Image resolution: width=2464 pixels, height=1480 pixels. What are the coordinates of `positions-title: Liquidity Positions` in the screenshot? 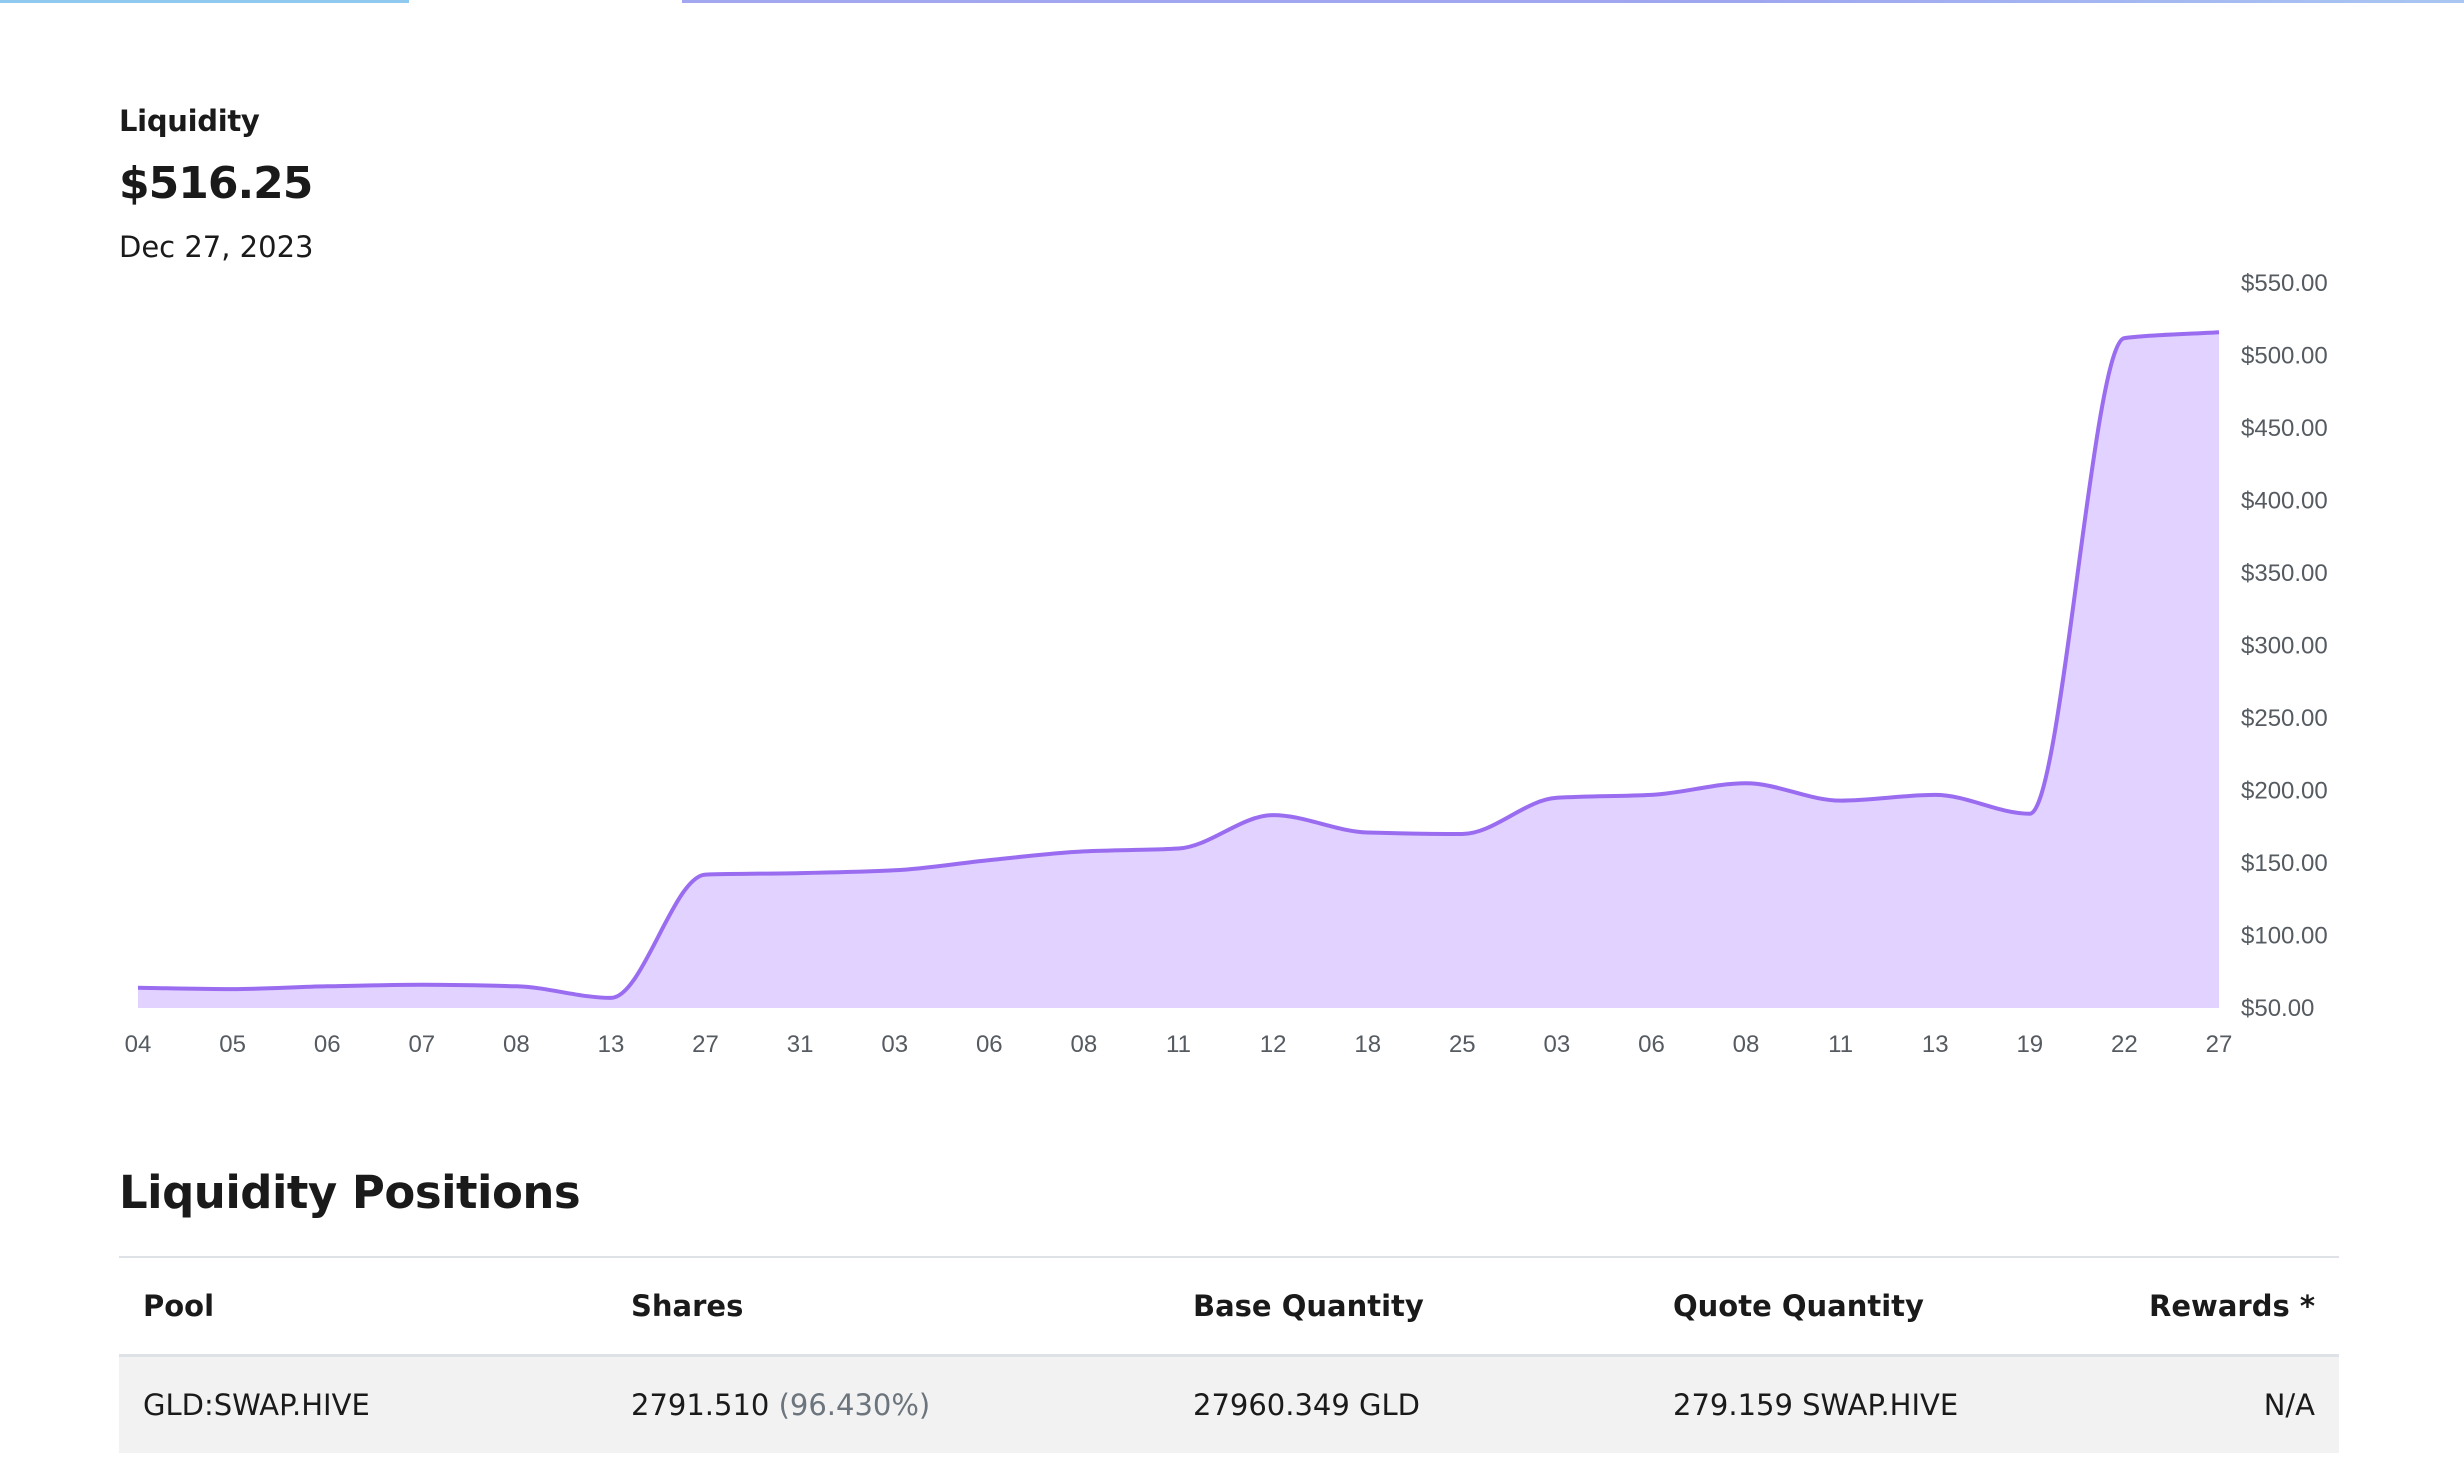 It's located at (350, 1192).